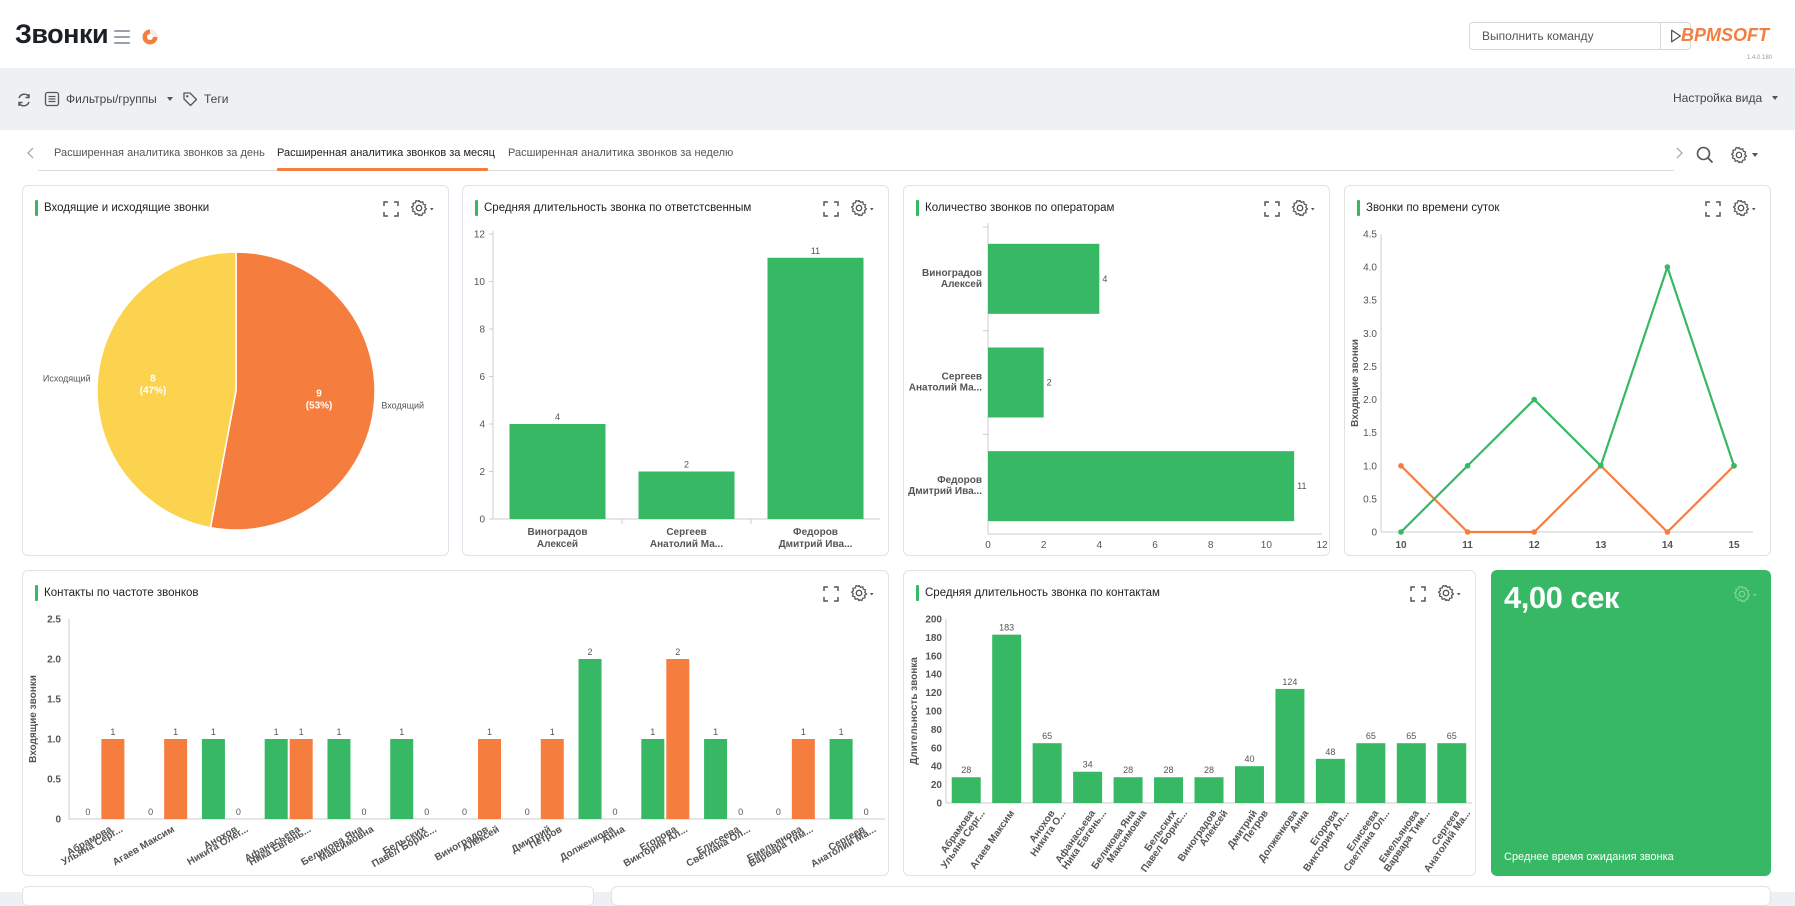 The image size is (1795, 906). What do you see at coordinates (1128, 770) in the screenshot?
I see `bar-value-label: 28` at bounding box center [1128, 770].